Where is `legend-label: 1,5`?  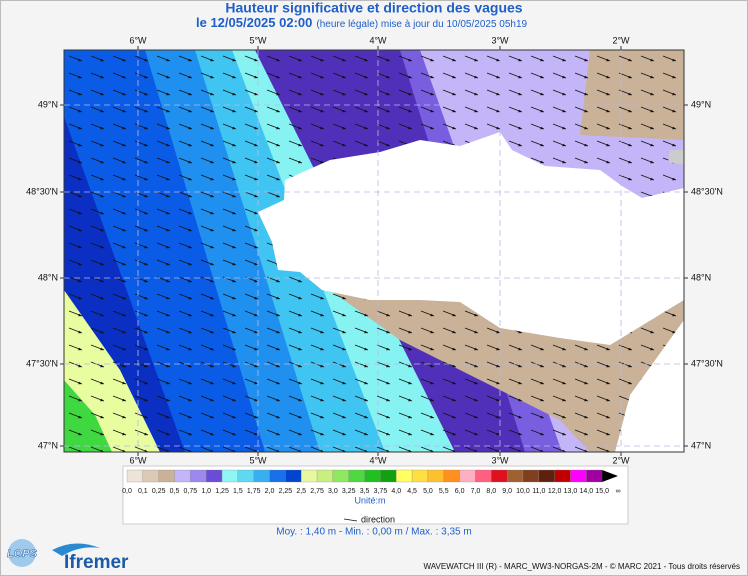
legend-label: 1,5 is located at coordinates (238, 491).